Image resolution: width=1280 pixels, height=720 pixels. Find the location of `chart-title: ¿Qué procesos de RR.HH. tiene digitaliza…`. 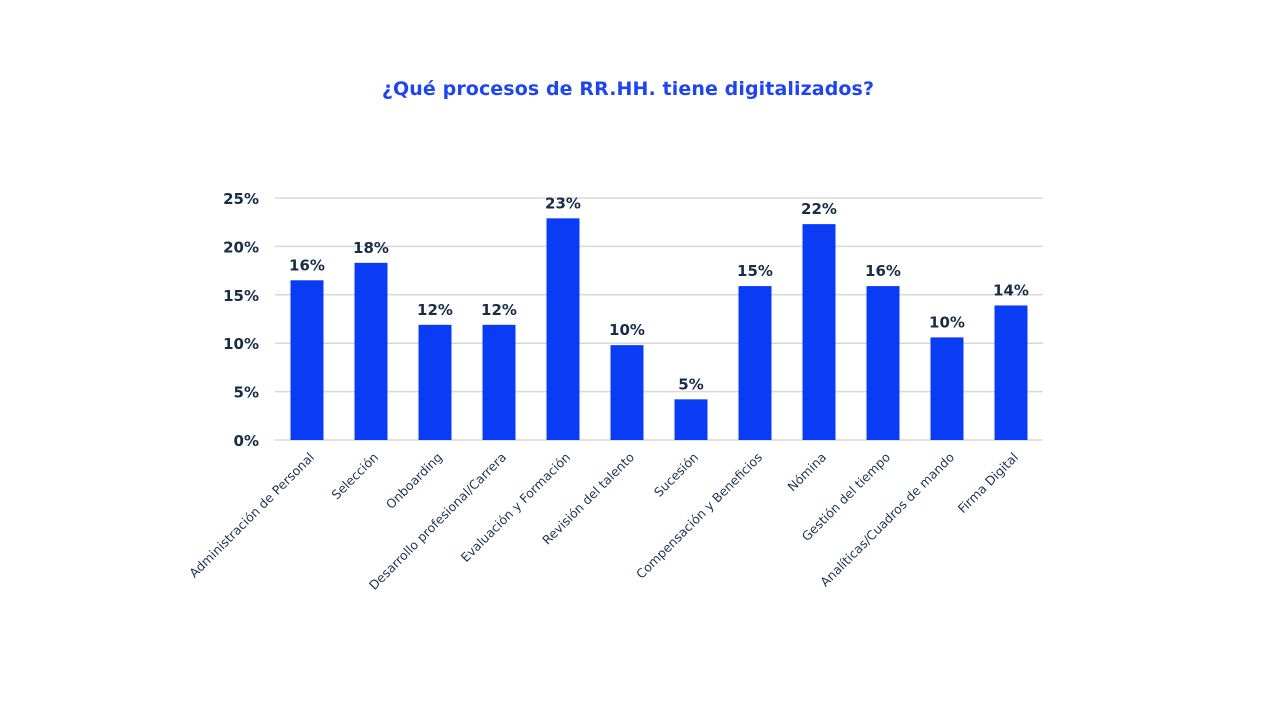

chart-title: ¿Qué procesos de RR.HH. tiene digitaliza… is located at coordinates (628, 89).